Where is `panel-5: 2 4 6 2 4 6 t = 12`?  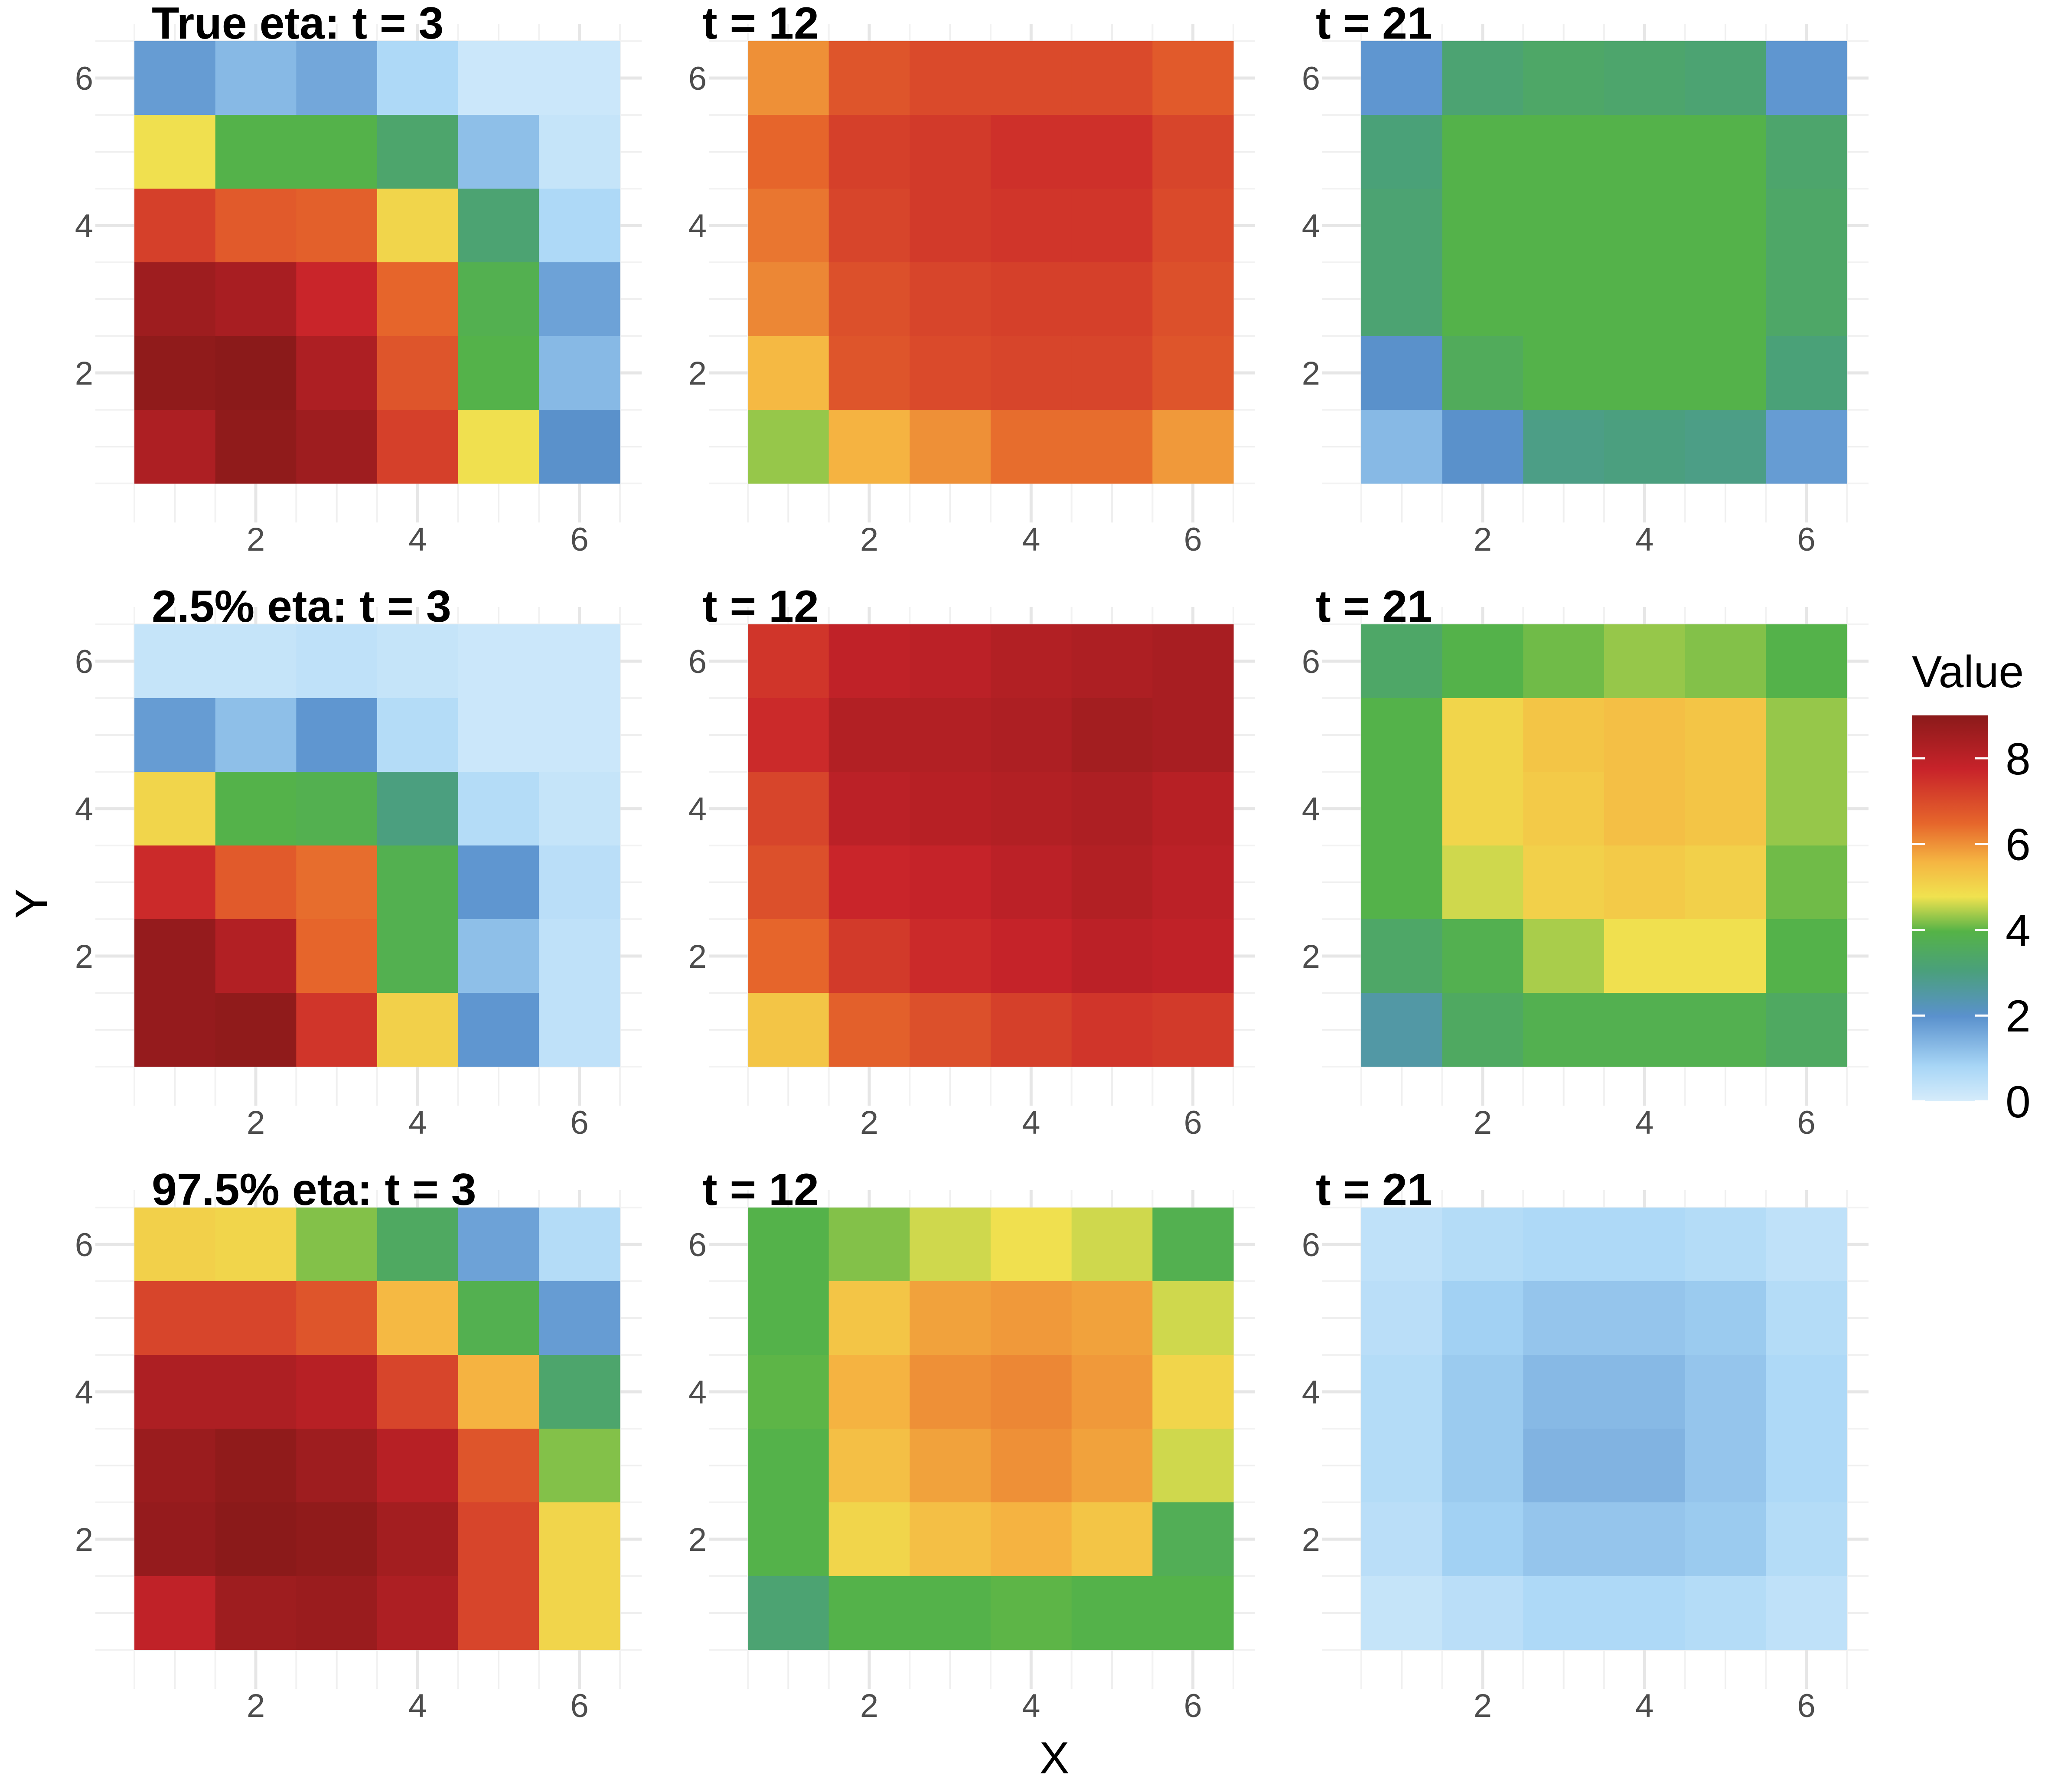 panel-5: 2 4 6 2 4 6 t = 12 is located at coordinates (971, 861).